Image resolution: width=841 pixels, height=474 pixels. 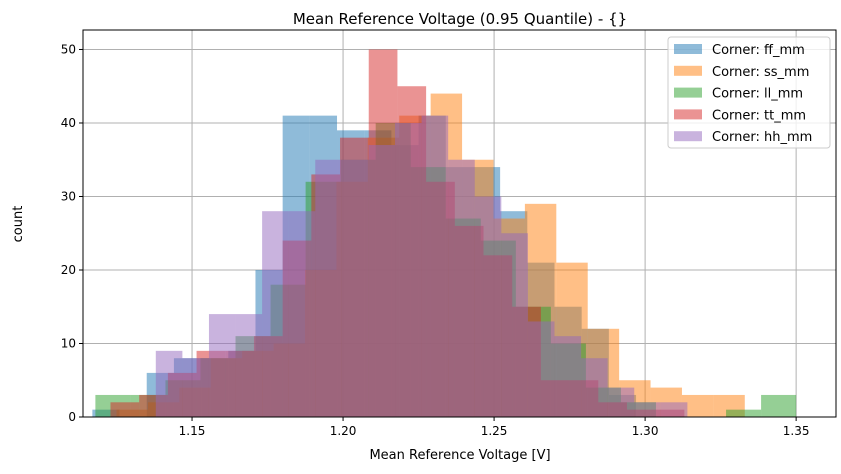 What do you see at coordinates (72, 417) in the screenshot?
I see `y-tick-label: 0` at bounding box center [72, 417].